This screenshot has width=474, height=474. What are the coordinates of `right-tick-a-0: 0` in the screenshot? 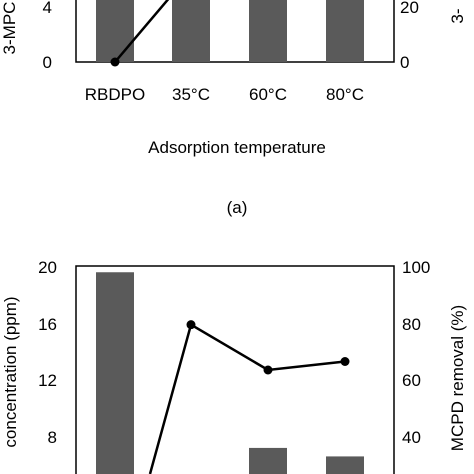 It's located at (404, 62).